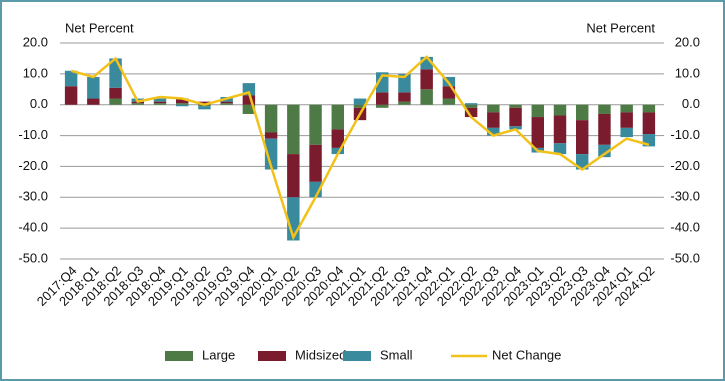  What do you see at coordinates (33, 227) in the screenshot?
I see `y-tick-label: -40.0` at bounding box center [33, 227].